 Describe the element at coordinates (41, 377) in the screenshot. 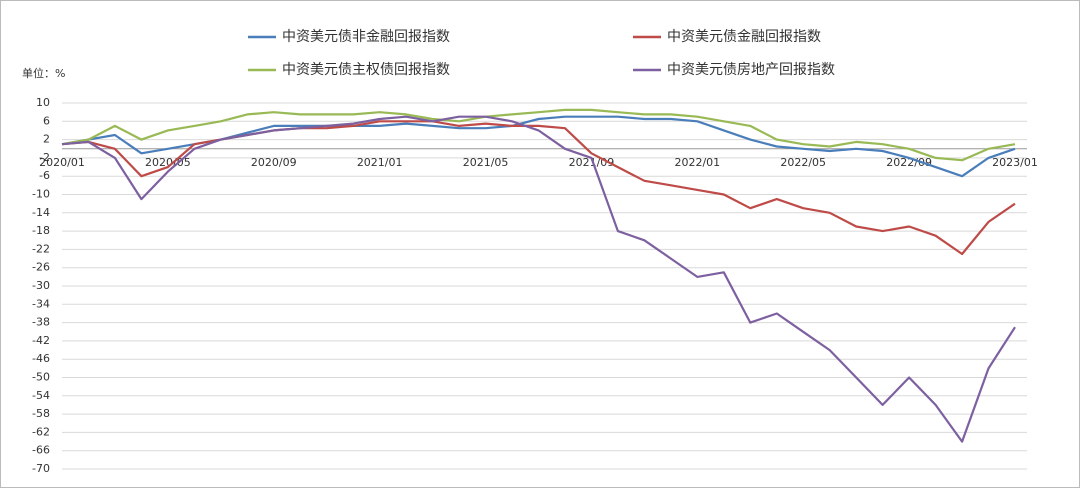

I see `y-tick-label: -50` at that location.